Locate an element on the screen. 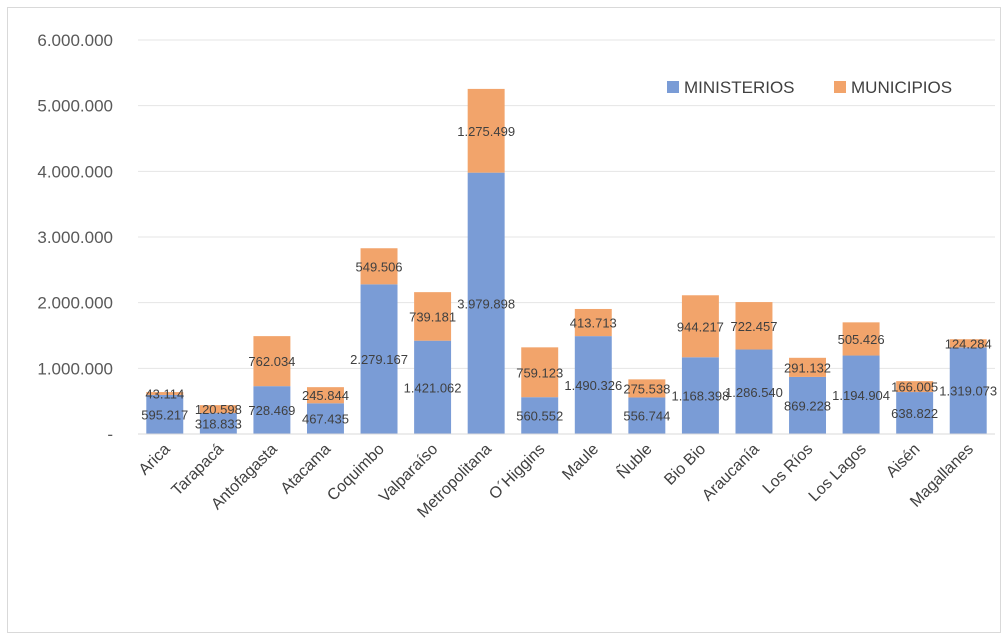 The height and width of the screenshot is (633, 1008). y-tick-label: - is located at coordinates (110, 434).